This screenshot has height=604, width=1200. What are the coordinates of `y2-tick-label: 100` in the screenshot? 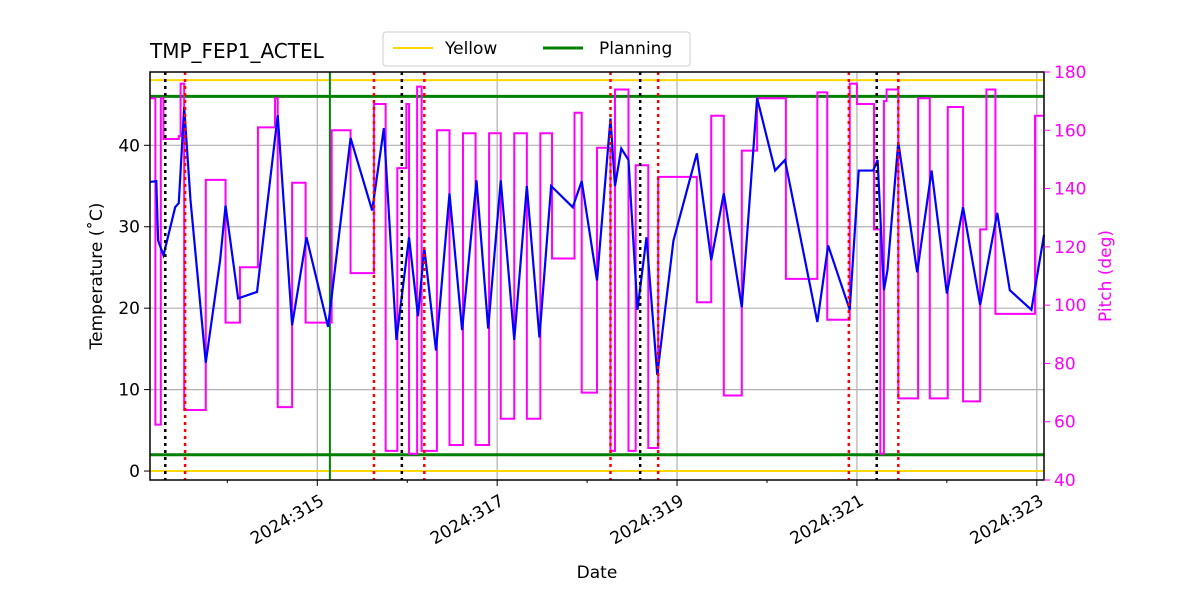 It's located at (1070, 306).